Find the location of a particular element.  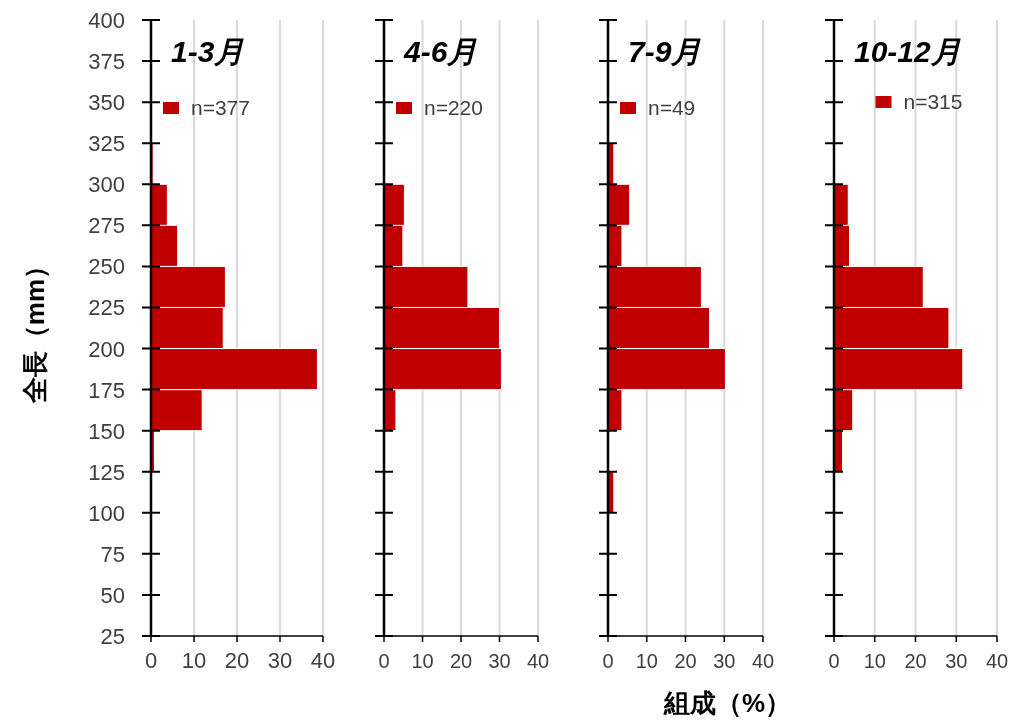

y-tick-label: 375 is located at coordinates (106, 62).